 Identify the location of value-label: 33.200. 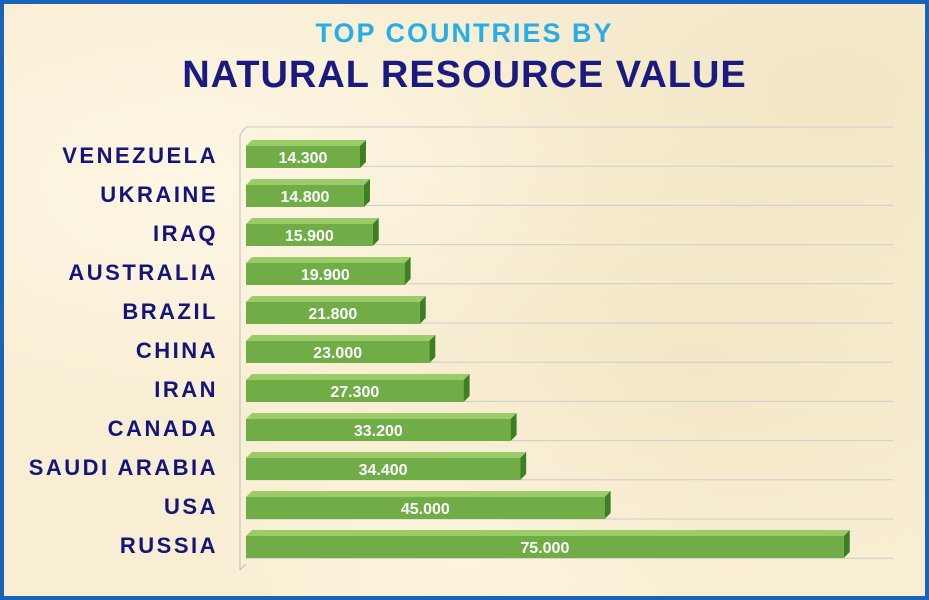
(378, 431).